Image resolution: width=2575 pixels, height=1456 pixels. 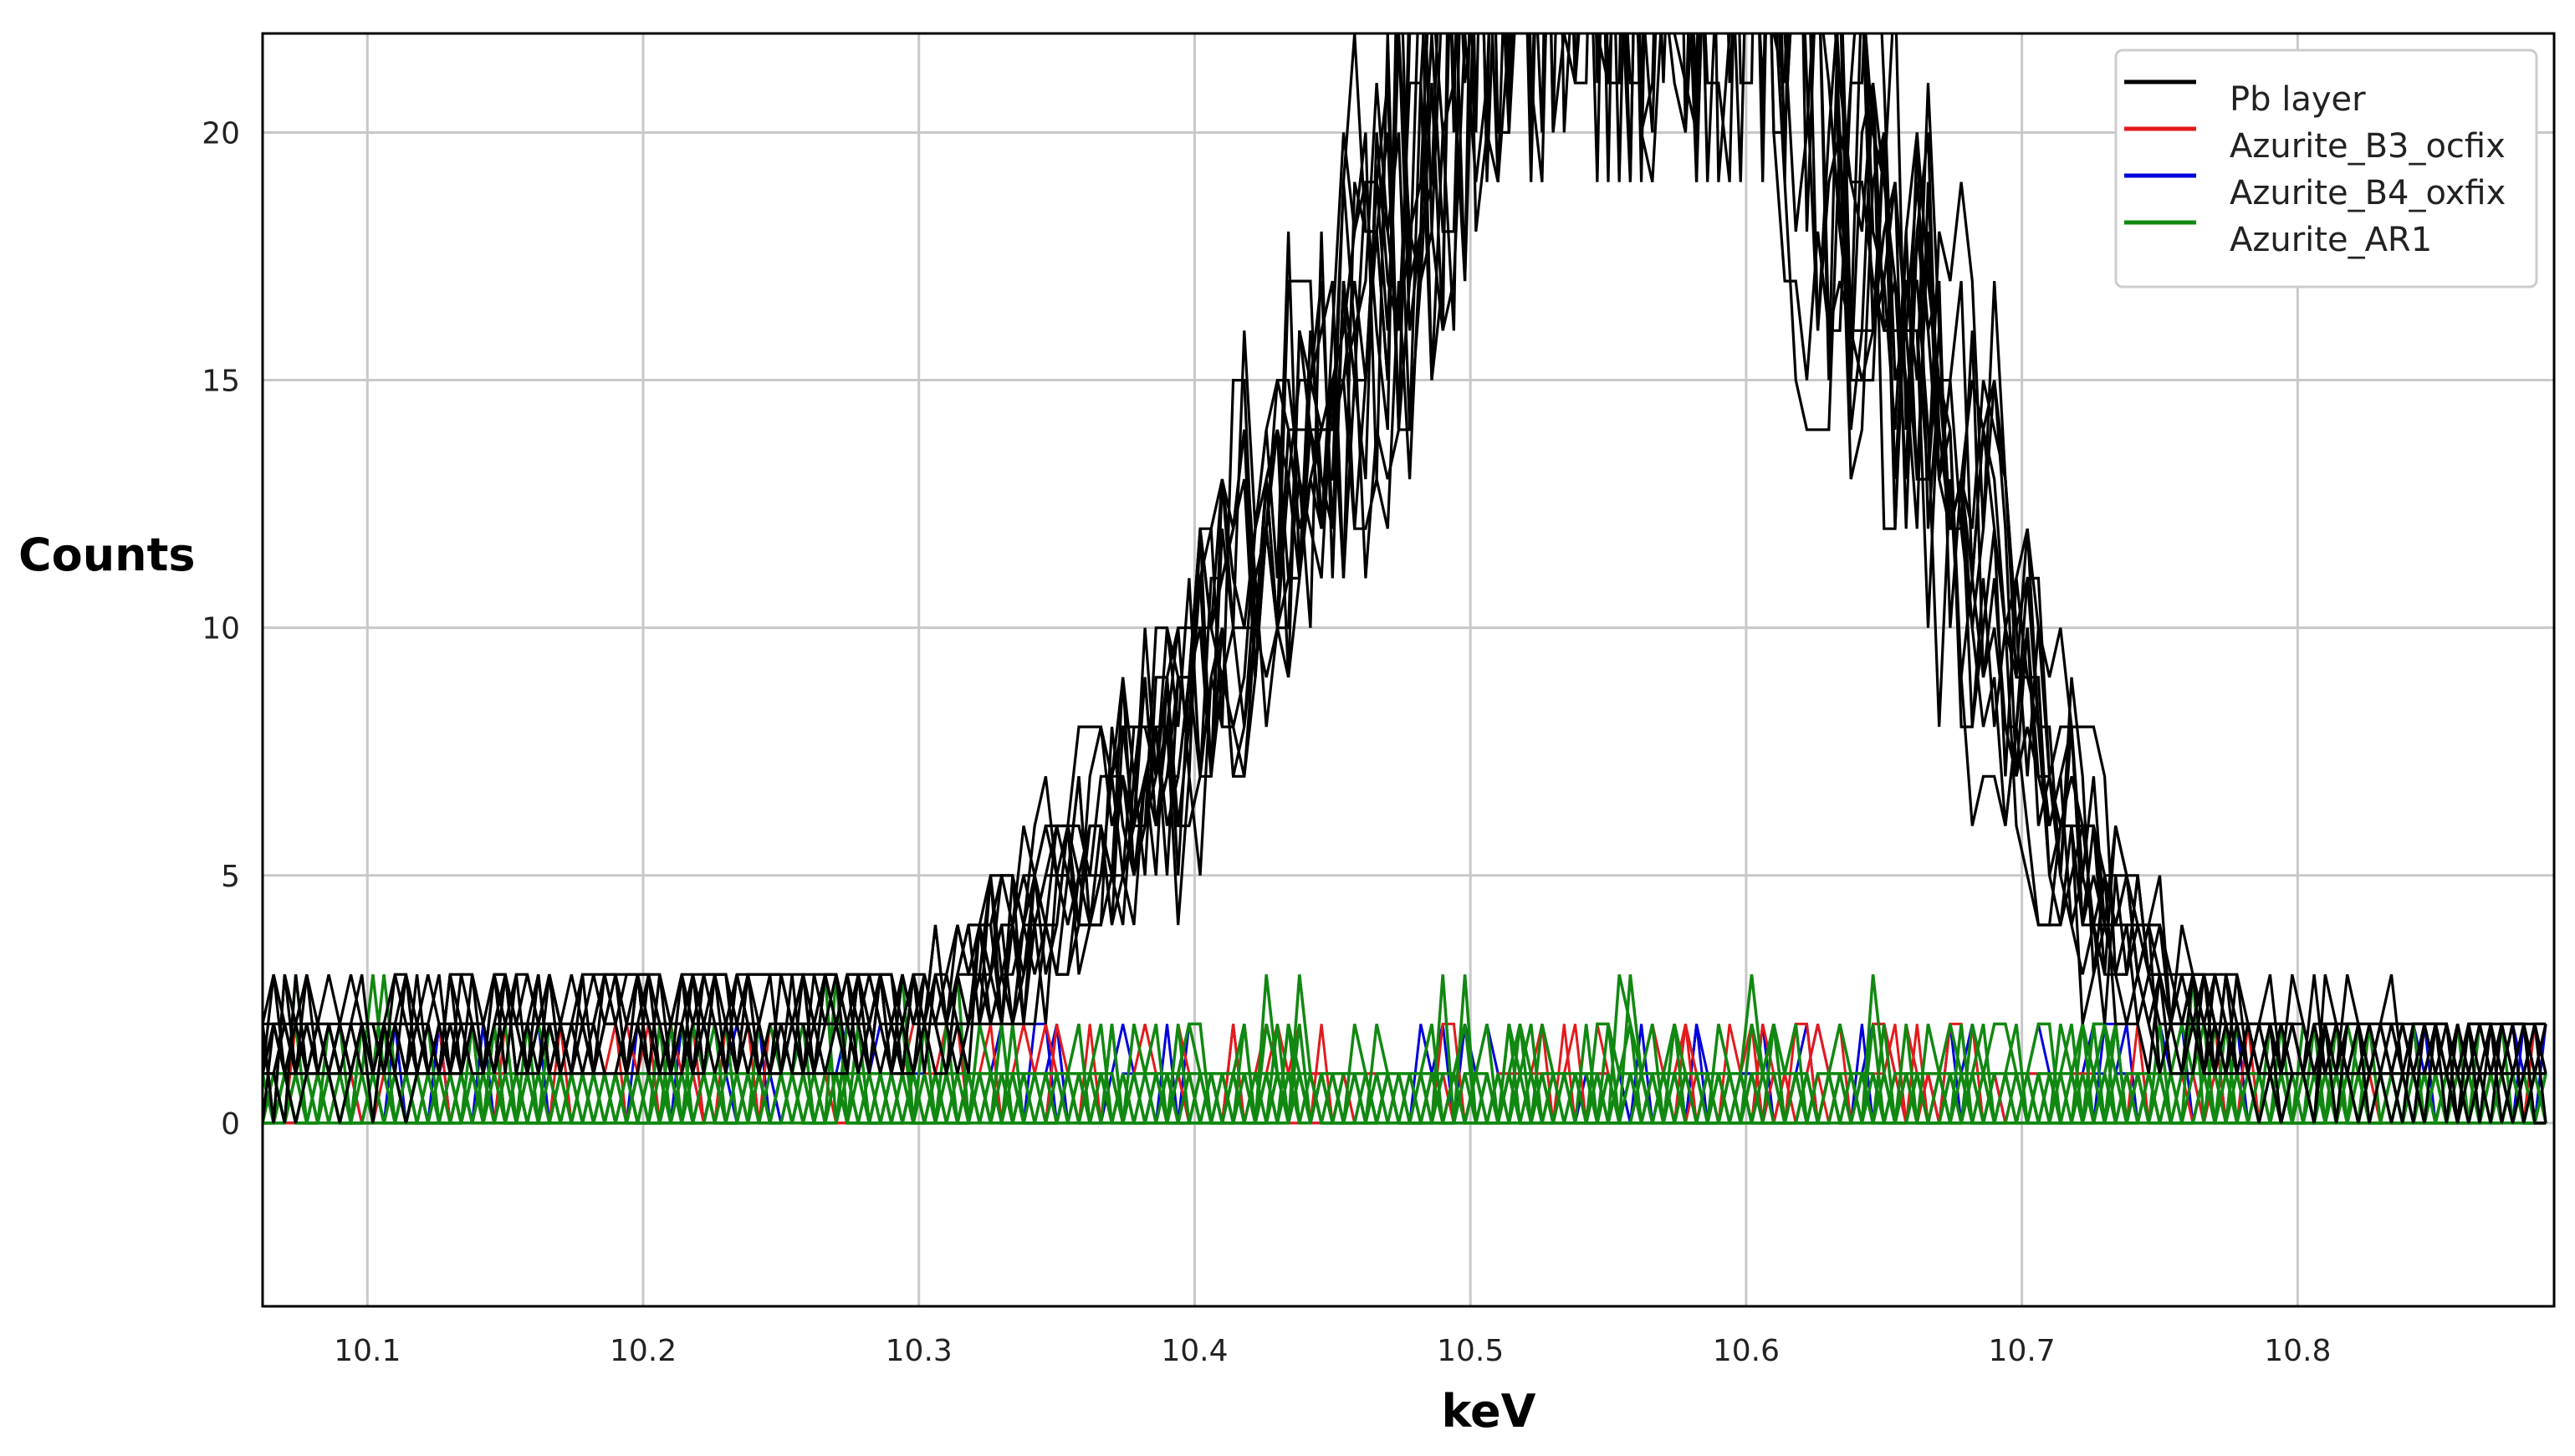 What do you see at coordinates (2297, 1351) in the screenshot?
I see `x-tick-label: 10.8` at bounding box center [2297, 1351].